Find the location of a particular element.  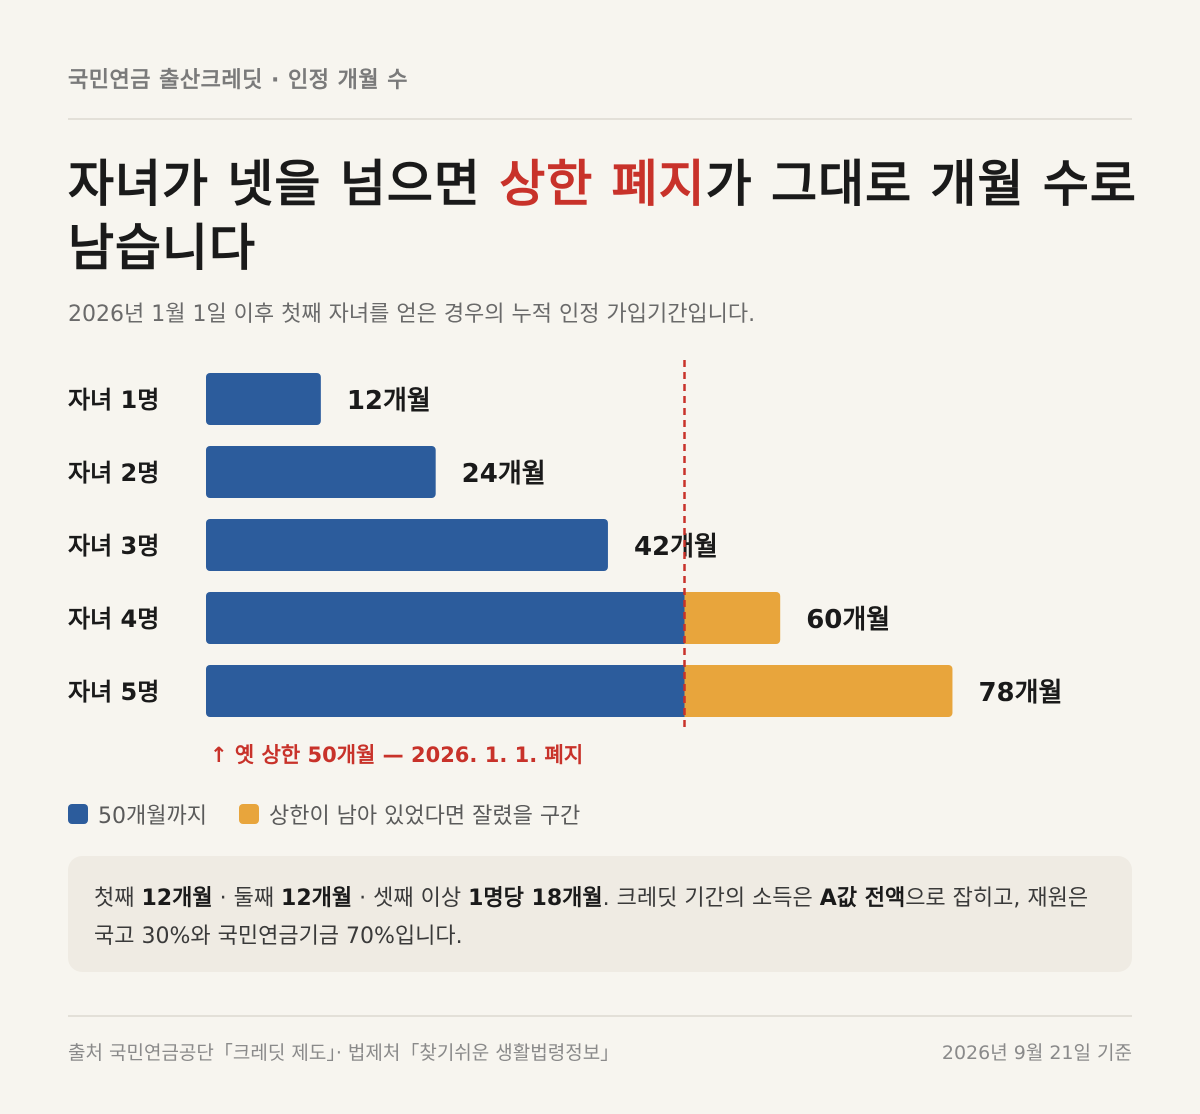

category-label: 자녀 1명 is located at coordinates (113, 400).